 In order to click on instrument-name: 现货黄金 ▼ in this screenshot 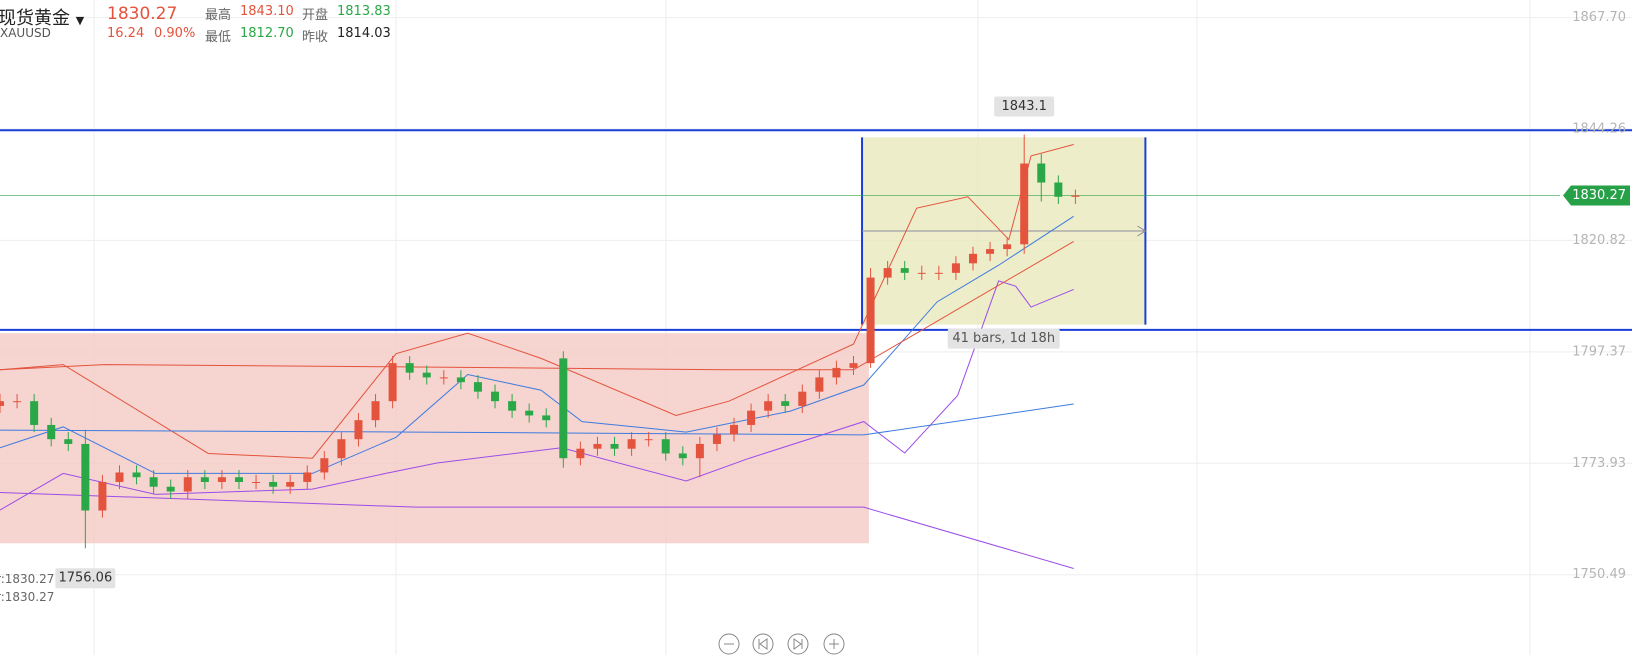, I will do `click(42, 18)`.